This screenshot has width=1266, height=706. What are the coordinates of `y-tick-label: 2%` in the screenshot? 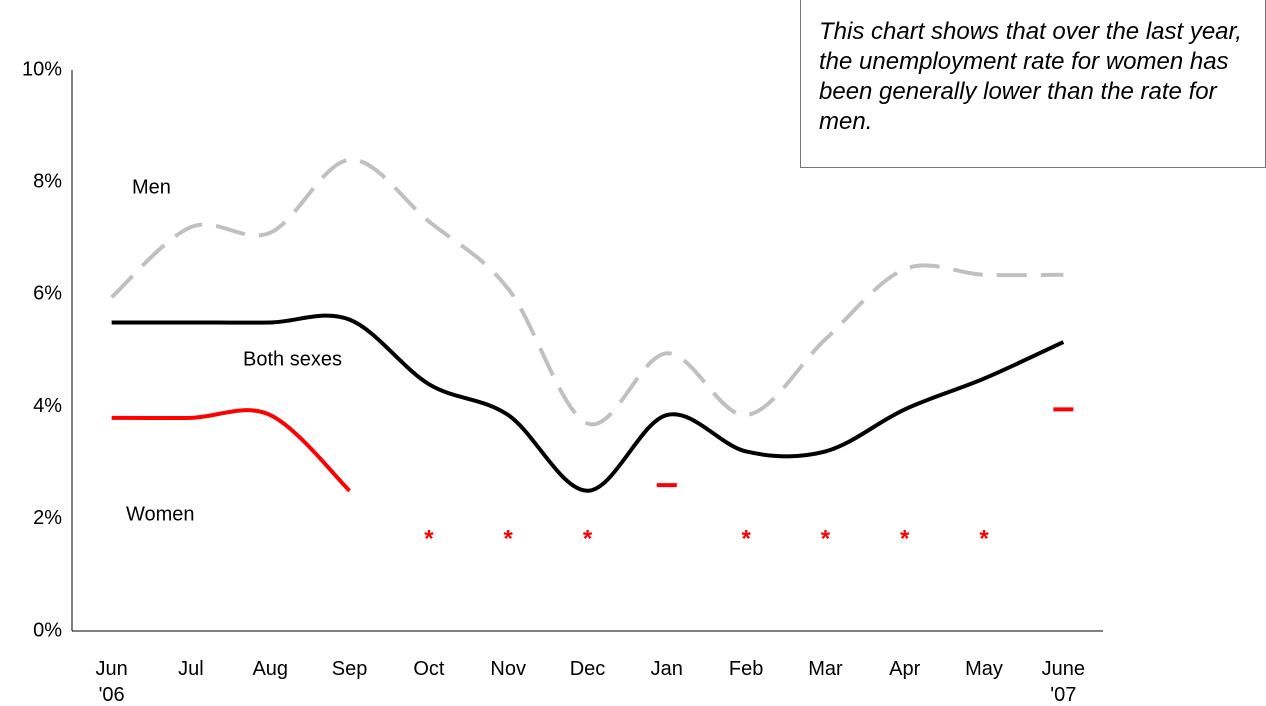 It's located at (47, 518).